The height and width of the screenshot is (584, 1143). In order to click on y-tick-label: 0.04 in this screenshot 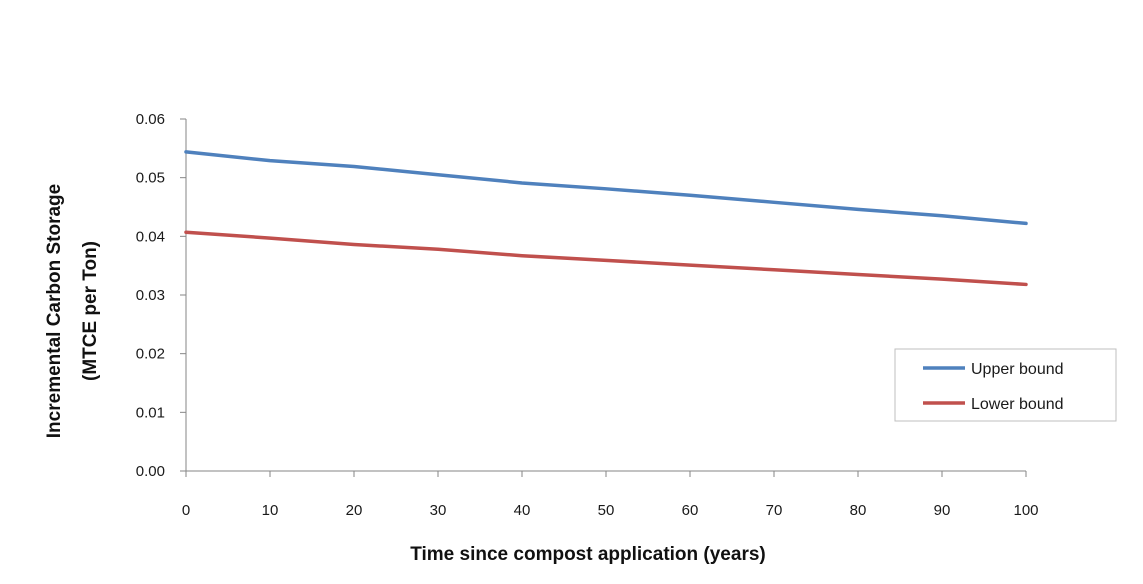, I will do `click(150, 236)`.